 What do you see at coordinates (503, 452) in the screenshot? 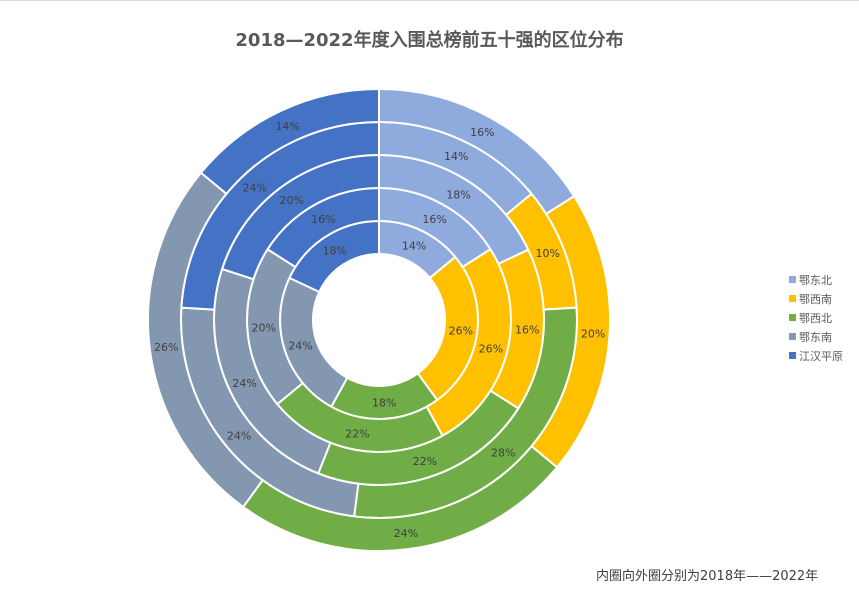
I see `label-2021-鄂西北: 28%` at bounding box center [503, 452].